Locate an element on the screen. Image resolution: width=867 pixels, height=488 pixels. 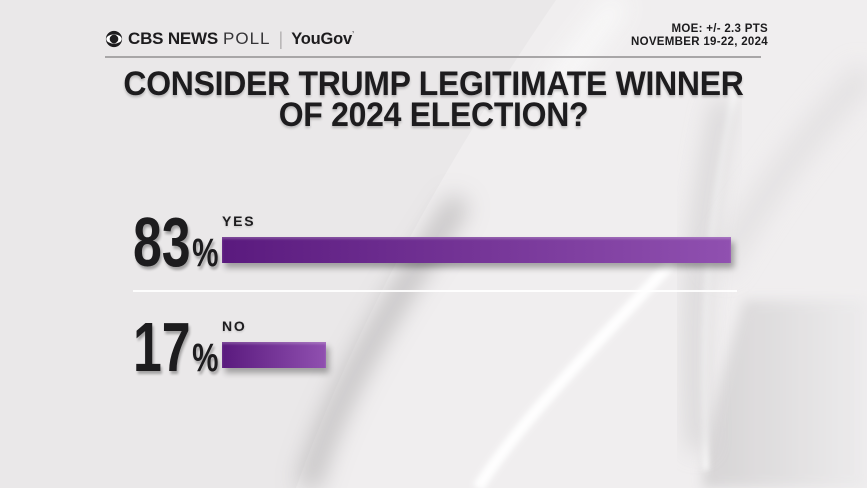
value-label-no: 17% is located at coordinates (175, 353).